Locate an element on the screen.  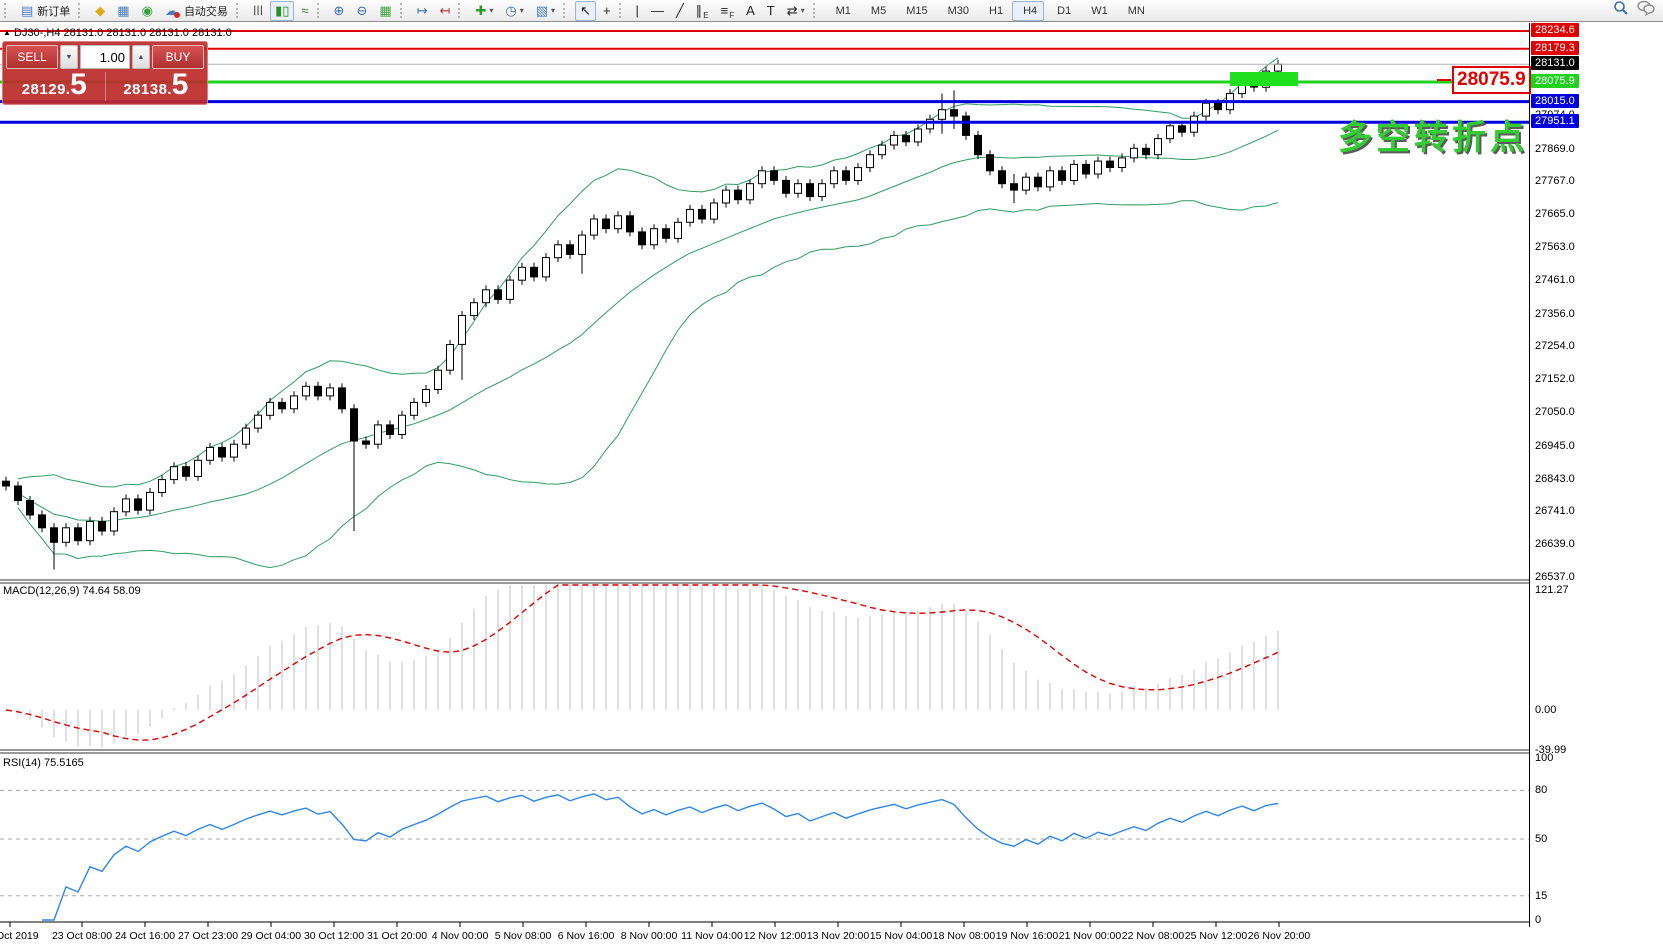
text-label-button: T is located at coordinates (771, 11).